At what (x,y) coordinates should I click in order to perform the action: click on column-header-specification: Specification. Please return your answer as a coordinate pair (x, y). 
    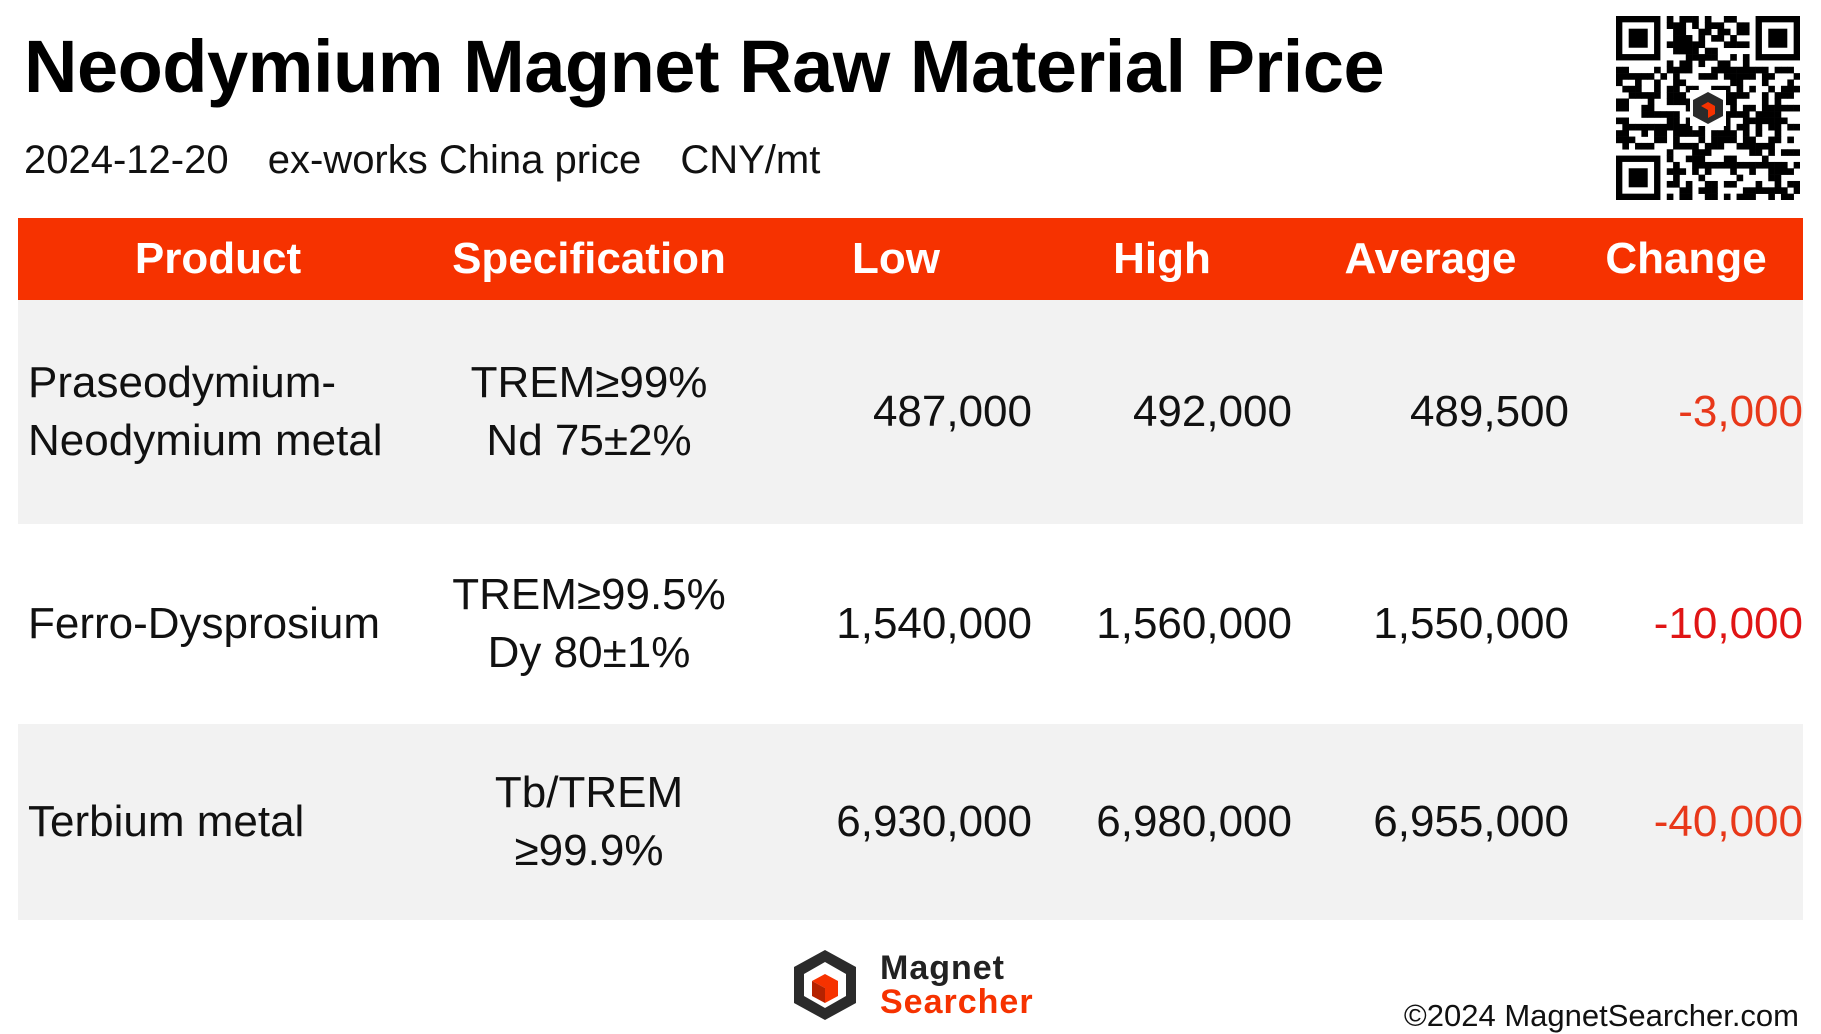
    Looking at the image, I should click on (589, 258).